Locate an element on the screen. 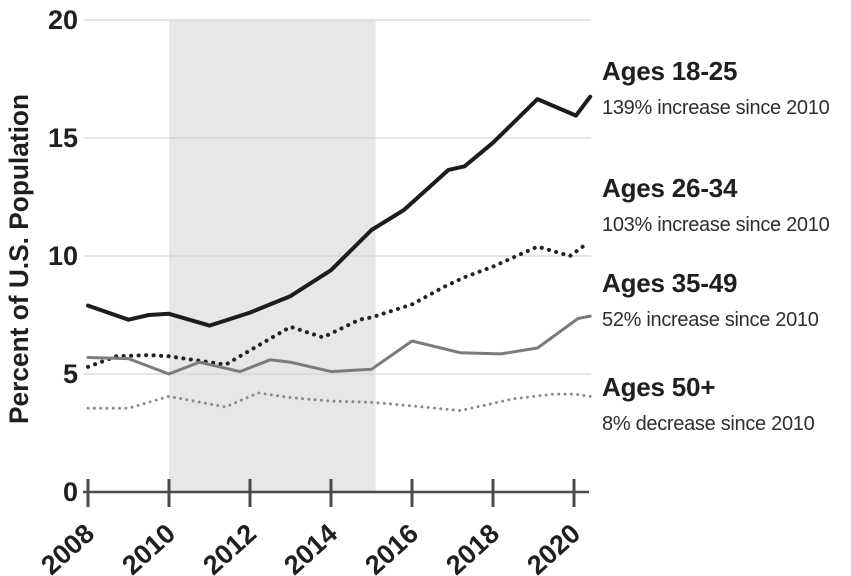 The height and width of the screenshot is (576, 851). y-tick-label-0: 0 is located at coordinates (70, 492).